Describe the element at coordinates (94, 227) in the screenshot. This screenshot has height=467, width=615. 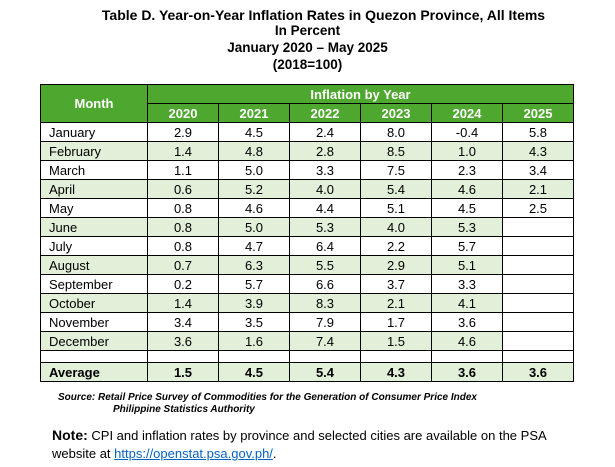
I see `month-cell: June` at that location.